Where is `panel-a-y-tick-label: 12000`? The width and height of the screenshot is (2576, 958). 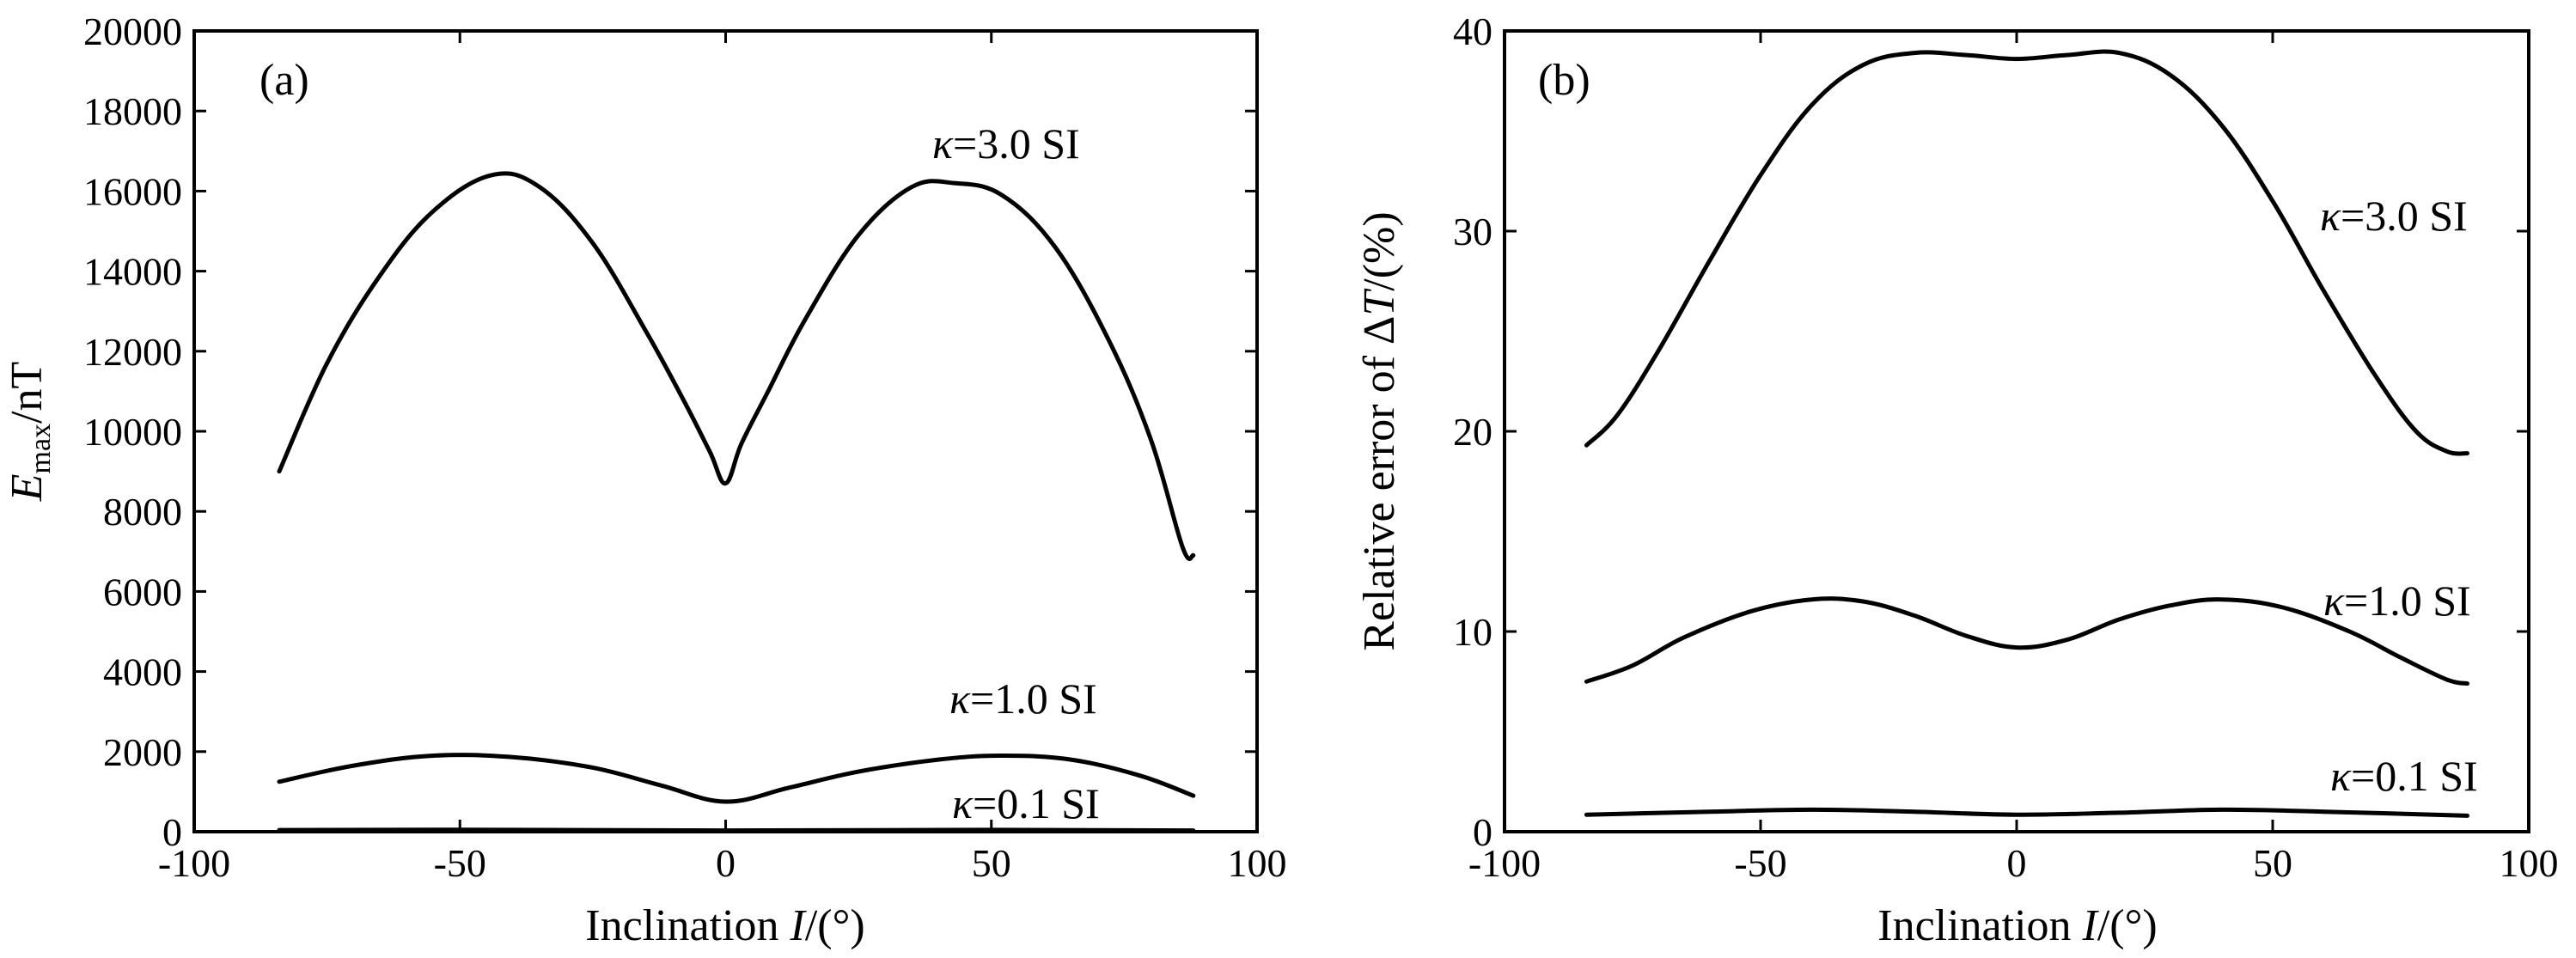 panel-a-y-tick-label: 12000 is located at coordinates (132, 352).